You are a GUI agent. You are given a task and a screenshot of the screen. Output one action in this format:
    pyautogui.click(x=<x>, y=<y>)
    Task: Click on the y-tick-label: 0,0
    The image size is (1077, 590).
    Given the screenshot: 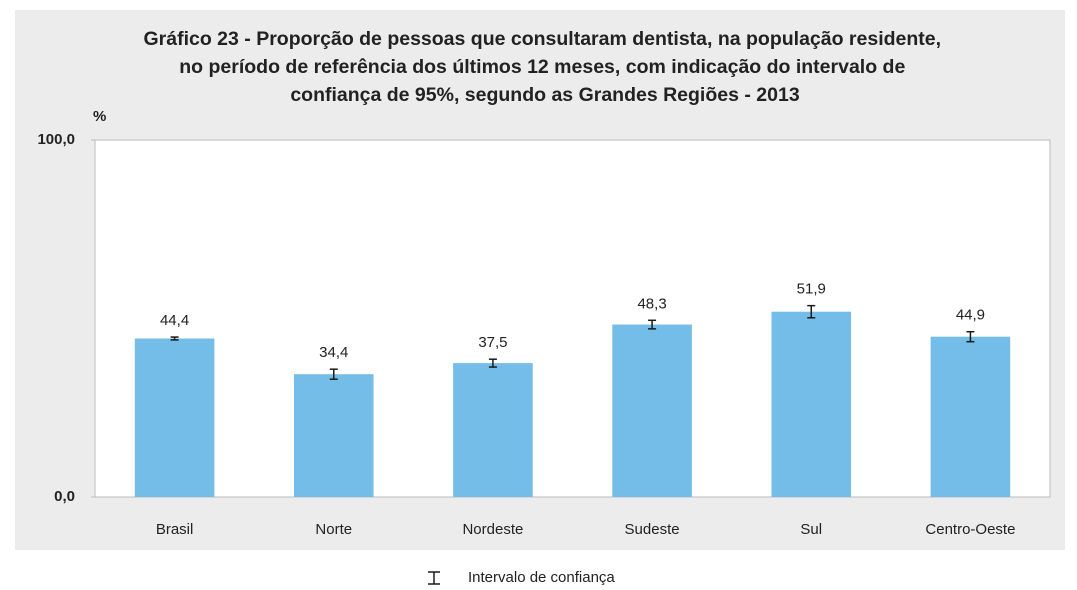 What is the action you would take?
    pyautogui.click(x=64, y=496)
    